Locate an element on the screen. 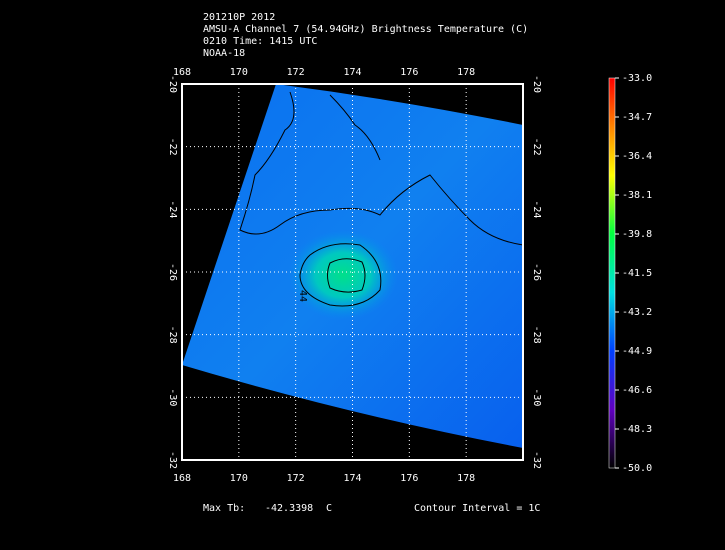 The image size is (725, 550). colorbar-tick-label: -39.8 is located at coordinates (637, 234).